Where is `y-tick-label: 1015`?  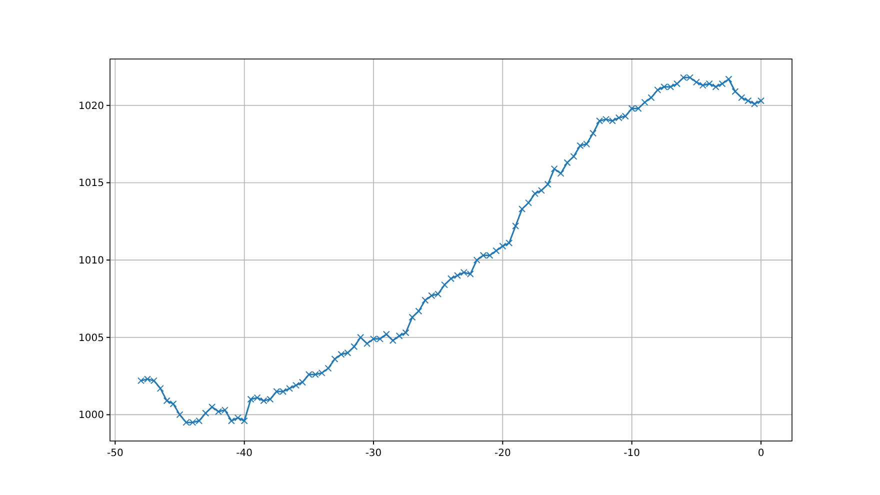 y-tick-label: 1015 is located at coordinates (91, 184).